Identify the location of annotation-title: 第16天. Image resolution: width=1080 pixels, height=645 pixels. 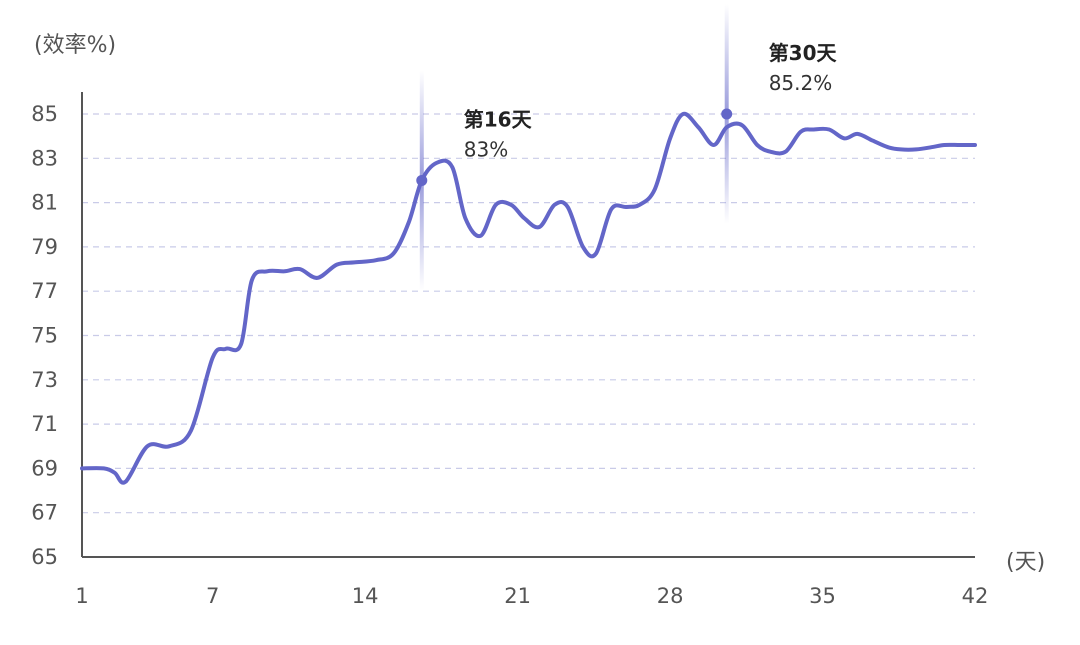
(498, 119).